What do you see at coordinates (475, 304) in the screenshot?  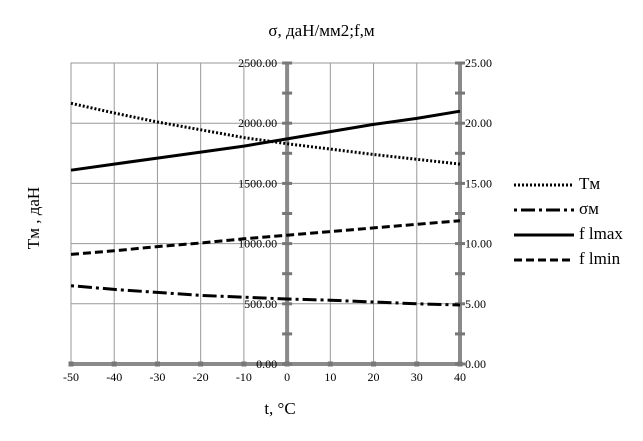 I see `y-right-tick-label-1: 5.00` at bounding box center [475, 304].